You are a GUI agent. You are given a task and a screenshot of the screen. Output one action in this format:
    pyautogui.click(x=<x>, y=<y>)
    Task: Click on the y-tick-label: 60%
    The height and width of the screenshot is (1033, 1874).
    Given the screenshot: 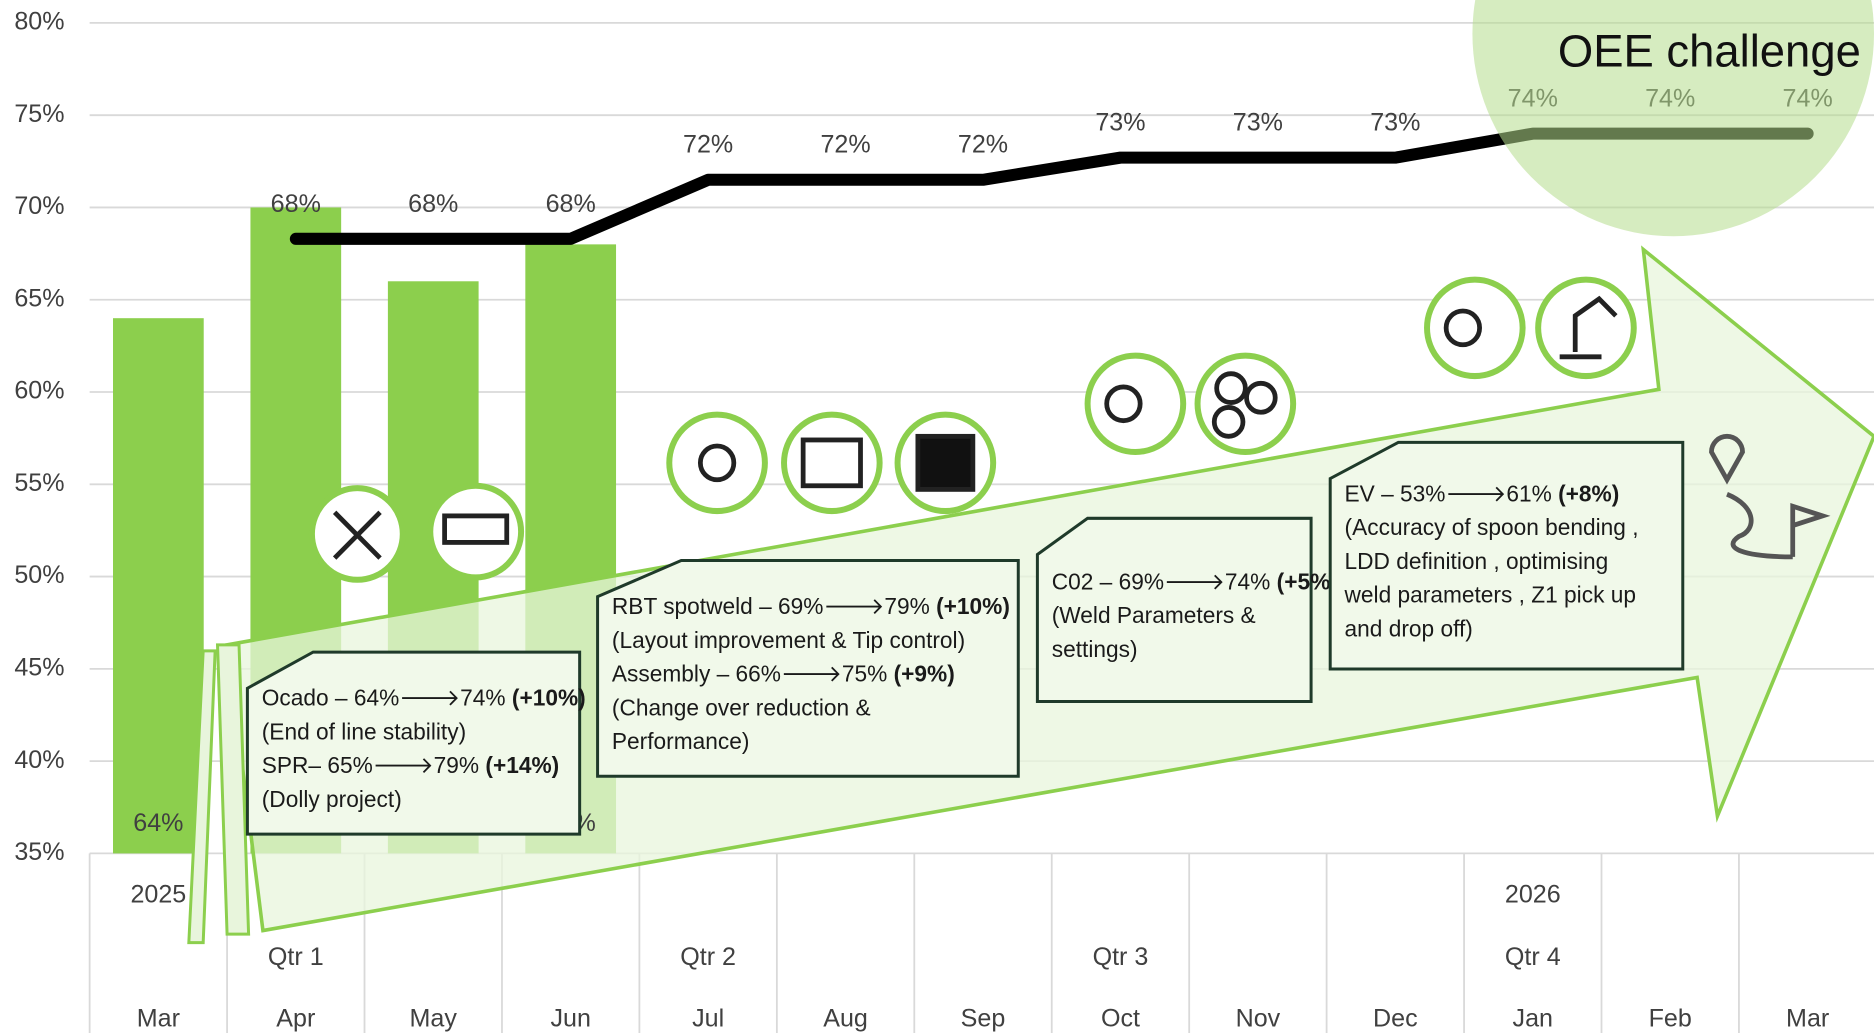 What is the action you would take?
    pyautogui.click(x=39, y=391)
    